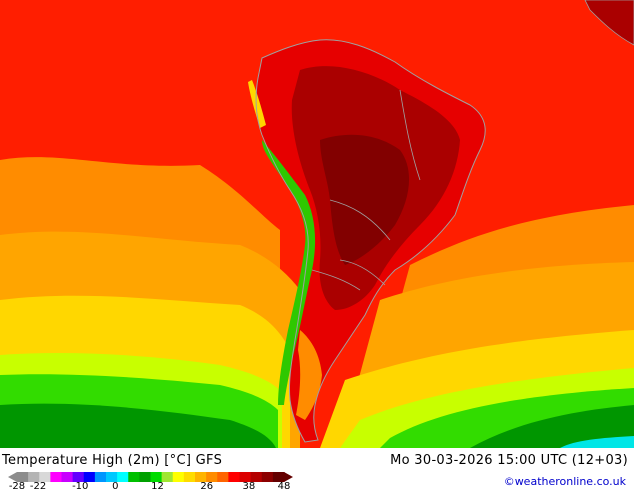 This screenshot has width=634, height=492. I want to click on credit-link: ©weatheronline.co.uk, so click(564, 481).